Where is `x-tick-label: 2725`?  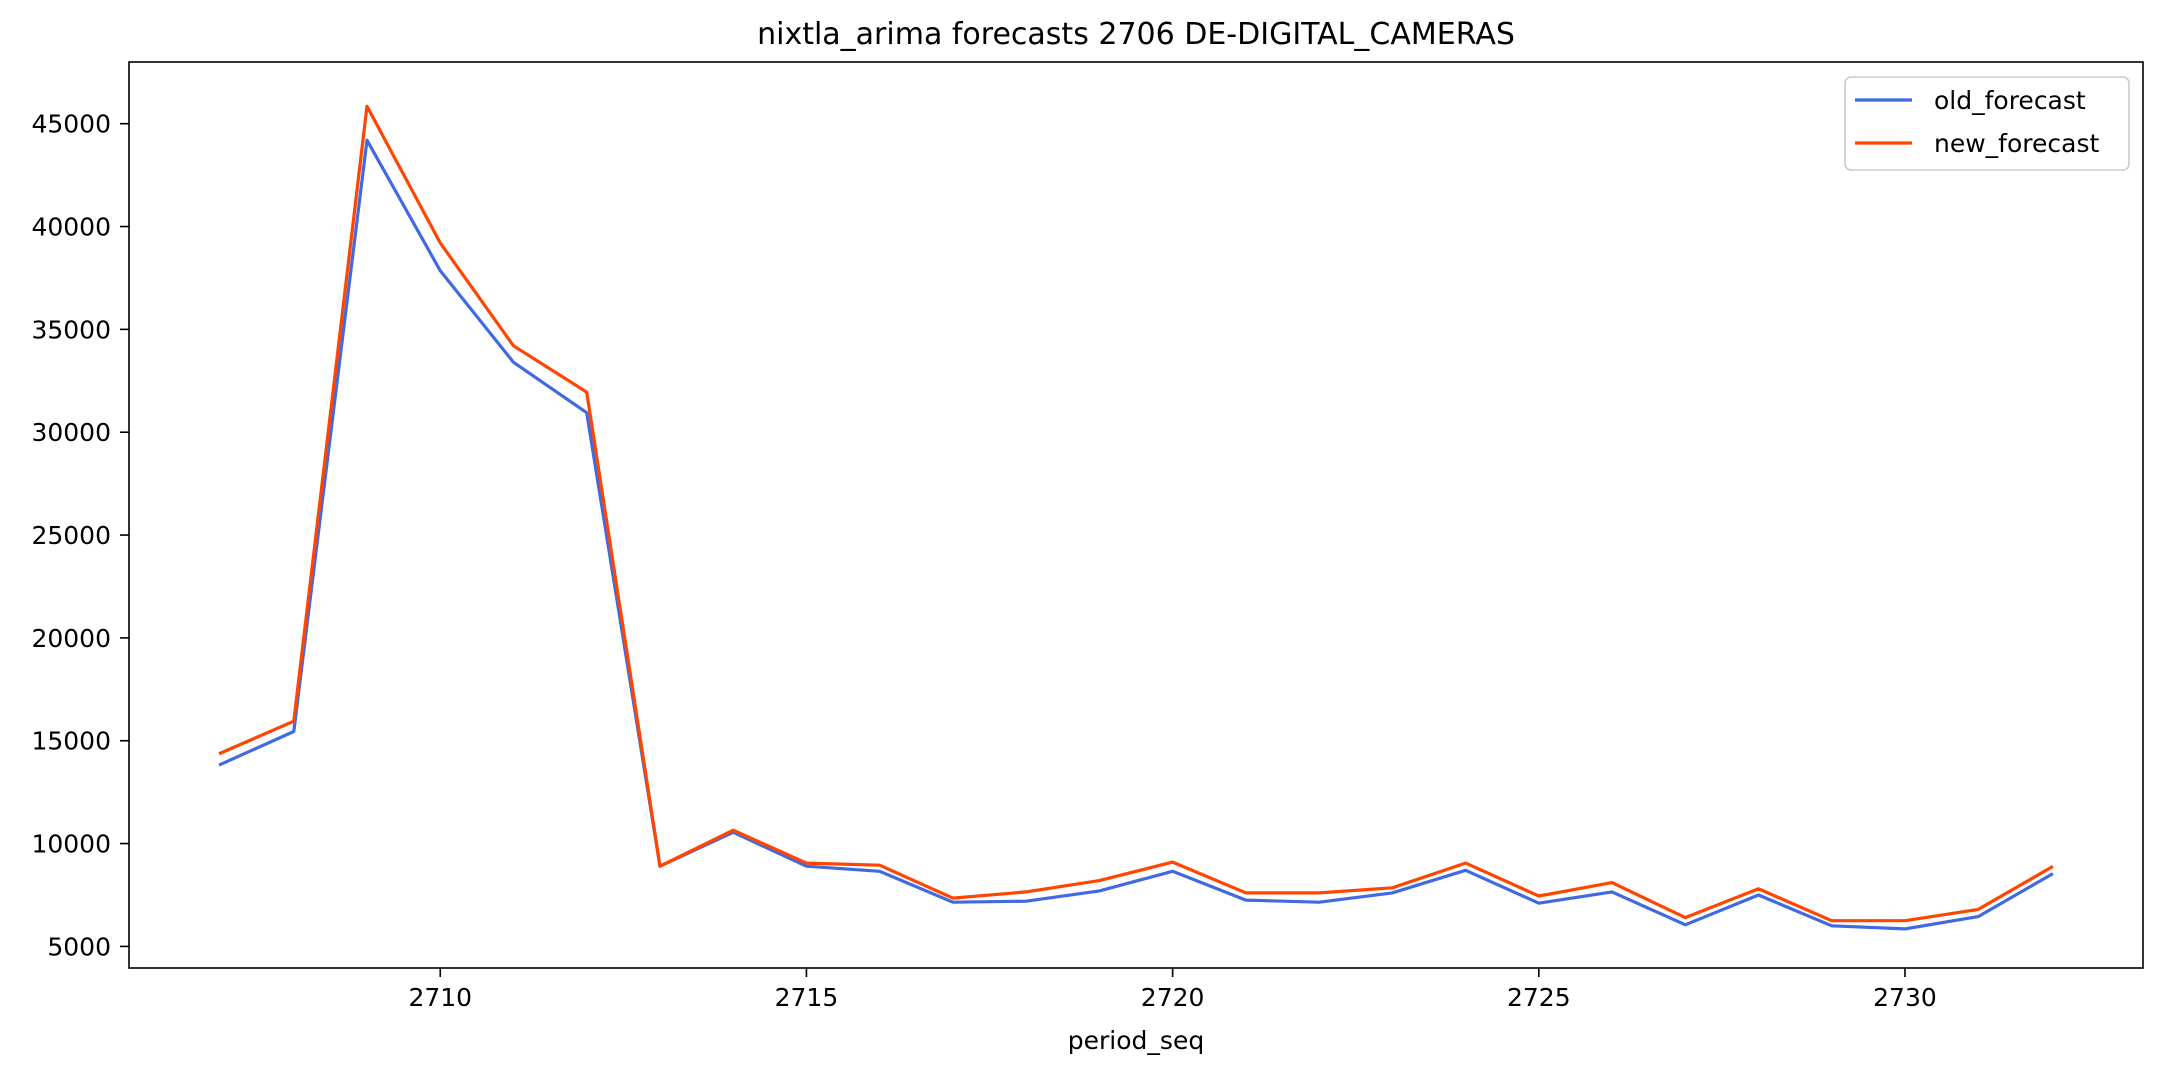 x-tick-label: 2725 is located at coordinates (1539, 997).